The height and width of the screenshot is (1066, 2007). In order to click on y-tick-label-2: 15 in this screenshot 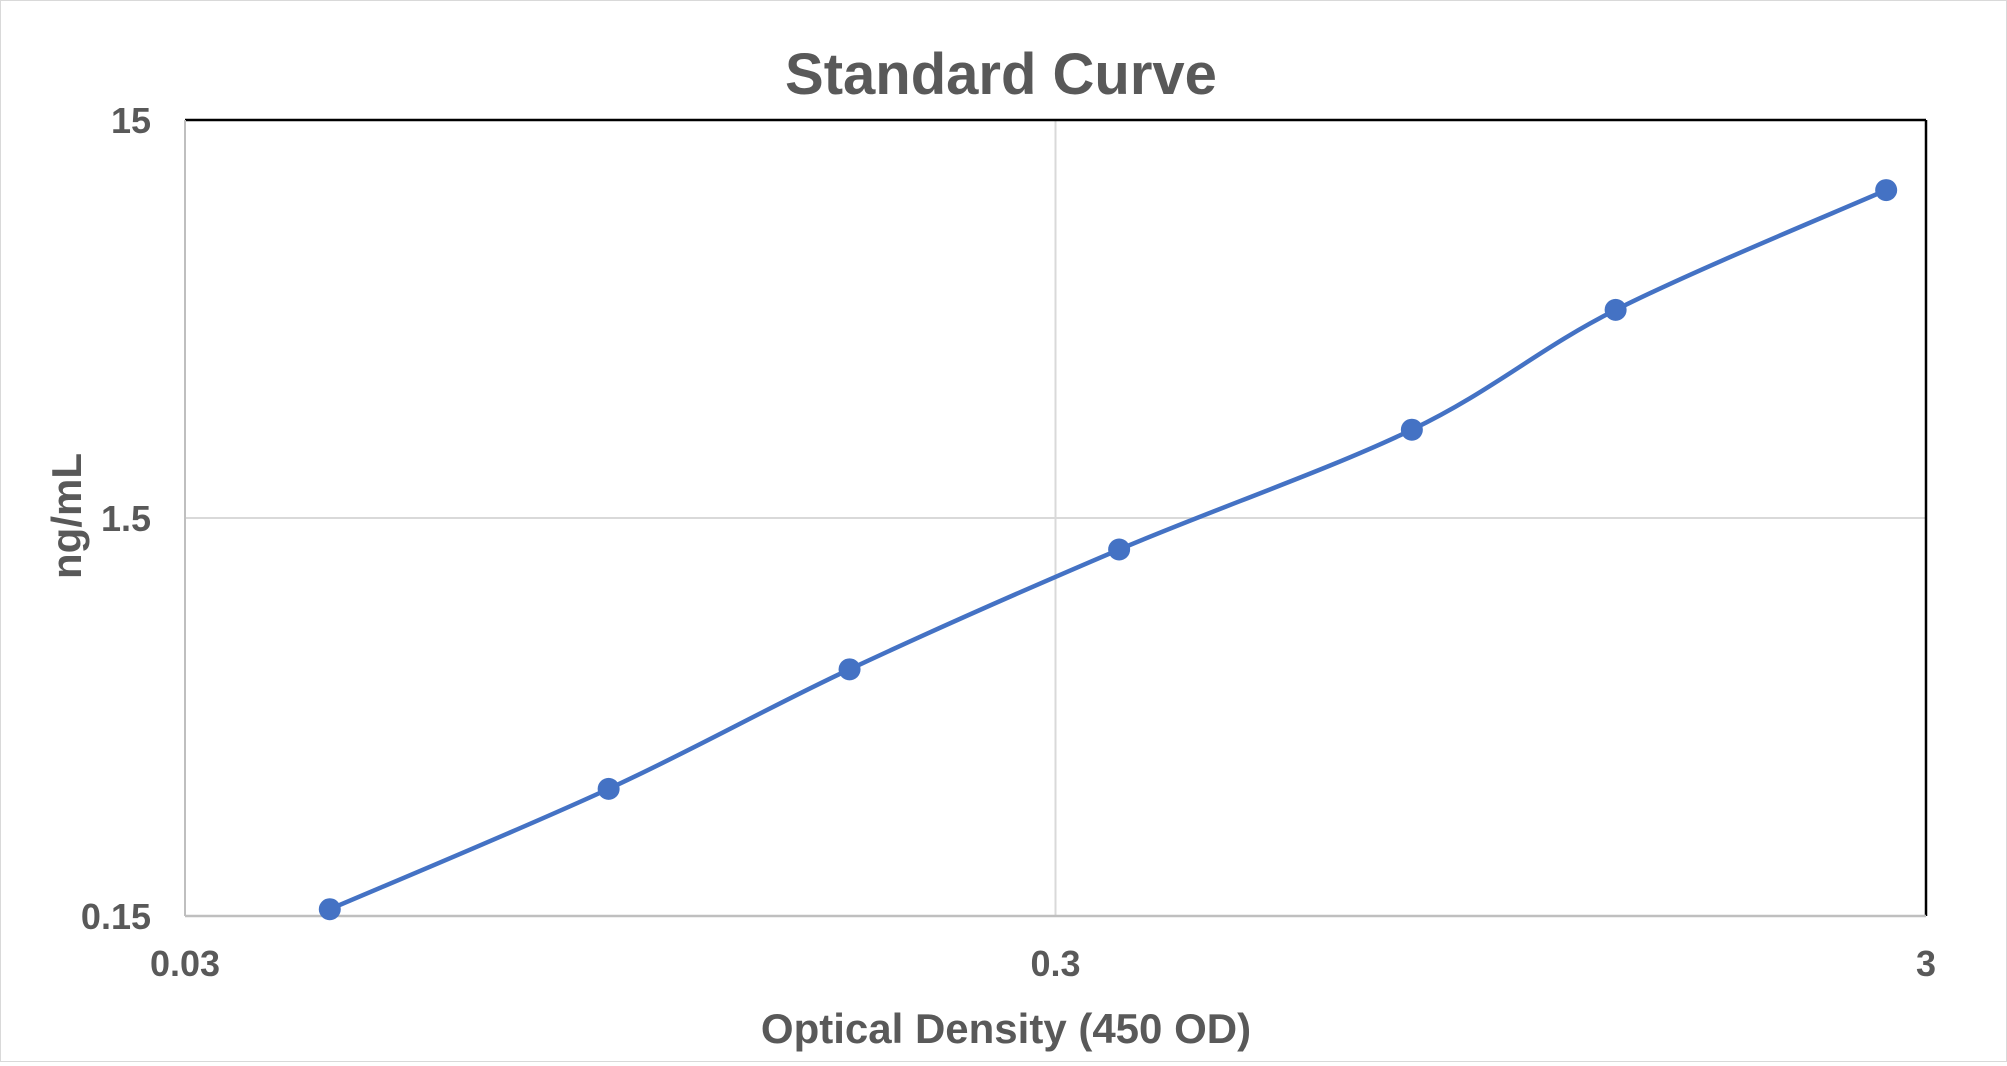, I will do `click(131, 120)`.